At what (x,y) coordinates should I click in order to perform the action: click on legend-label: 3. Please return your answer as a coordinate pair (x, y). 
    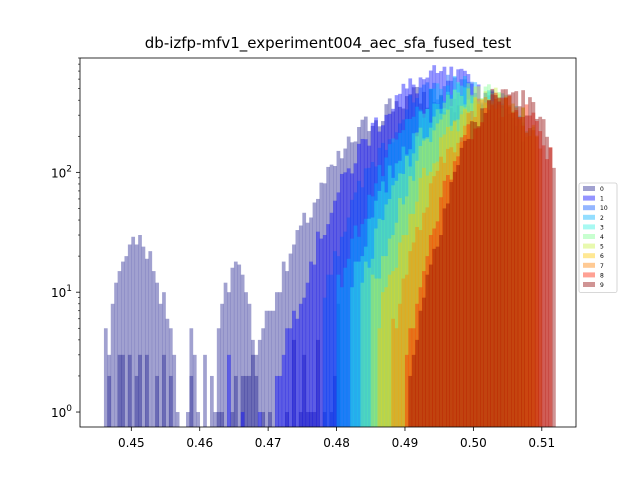
    Looking at the image, I should click on (602, 227).